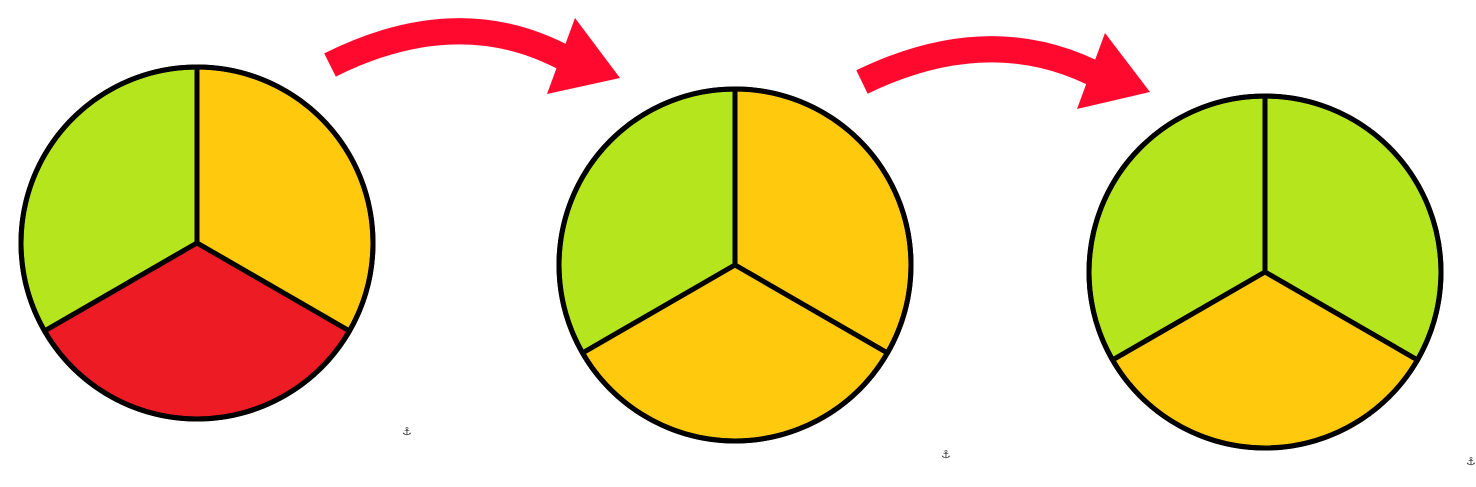 The width and height of the screenshot is (1476, 487). What do you see at coordinates (407, 431) in the screenshot?
I see `anchor-icon-1: ⚓` at bounding box center [407, 431].